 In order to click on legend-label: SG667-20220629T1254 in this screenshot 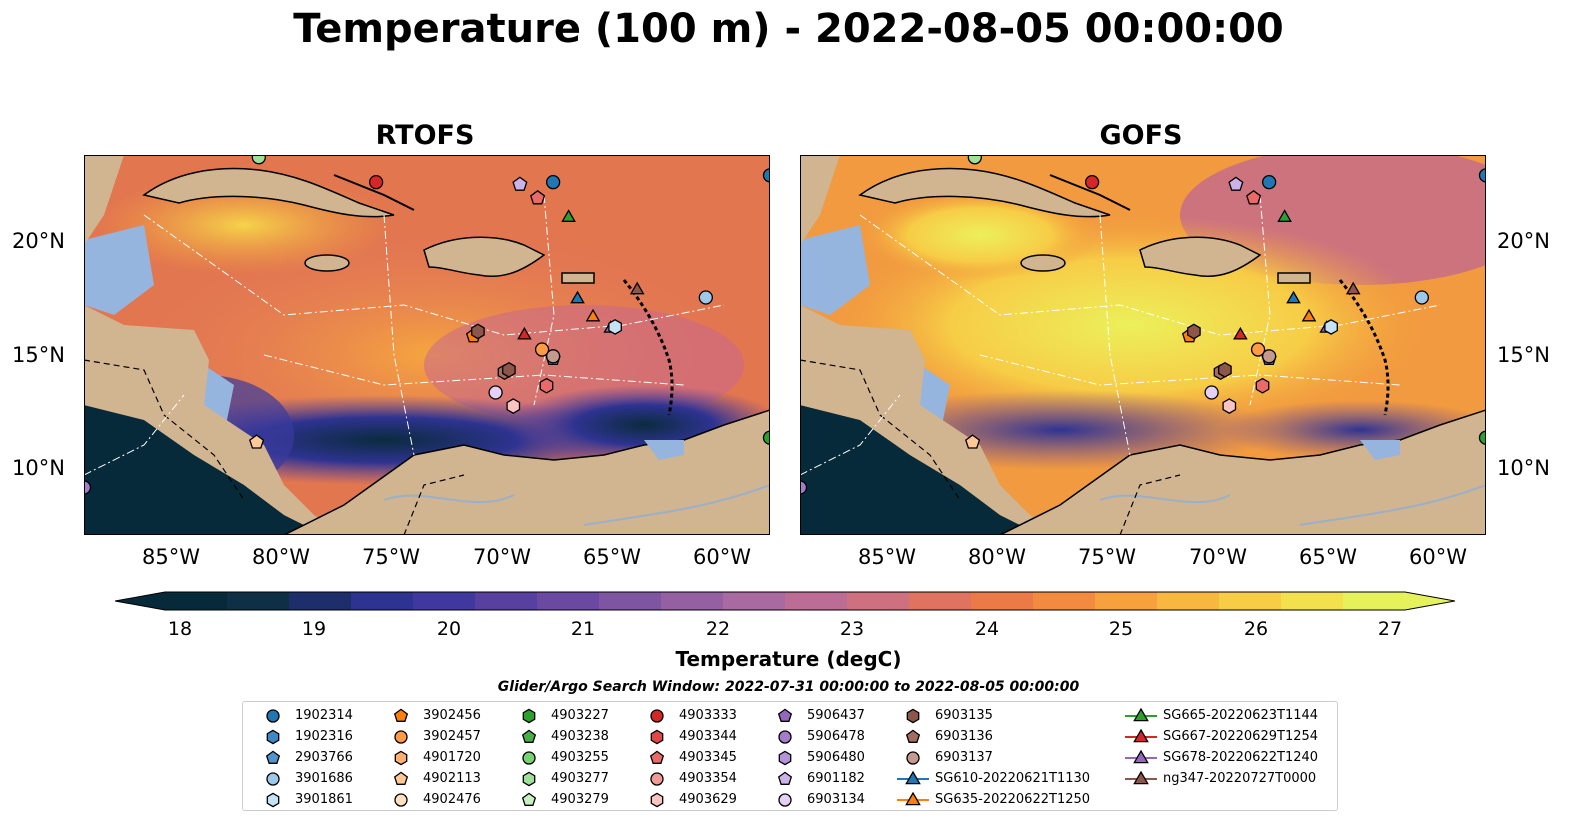, I will do `click(1241, 736)`.